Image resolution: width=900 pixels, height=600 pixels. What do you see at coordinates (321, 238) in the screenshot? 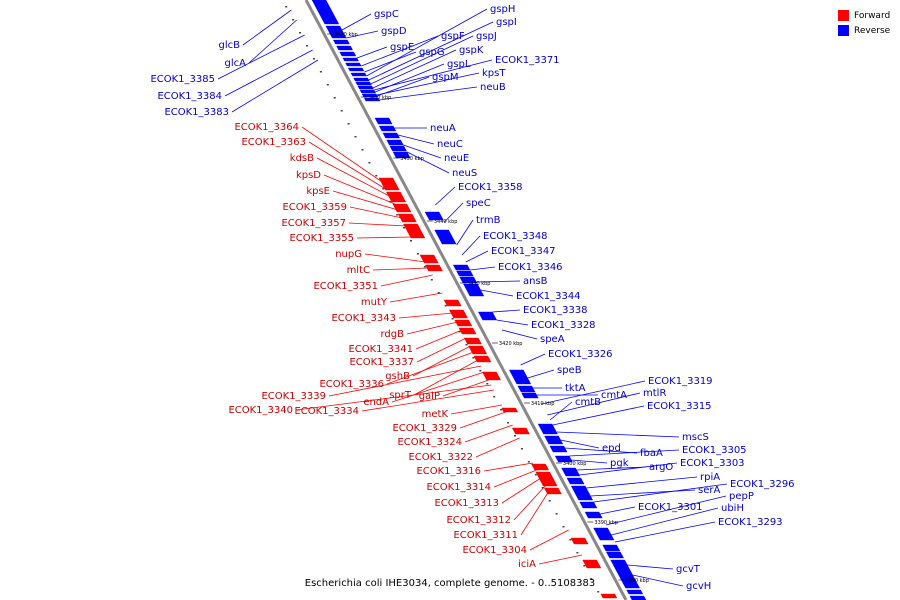
I see `forward-gene-label: ECOK1_3355` at bounding box center [321, 238].